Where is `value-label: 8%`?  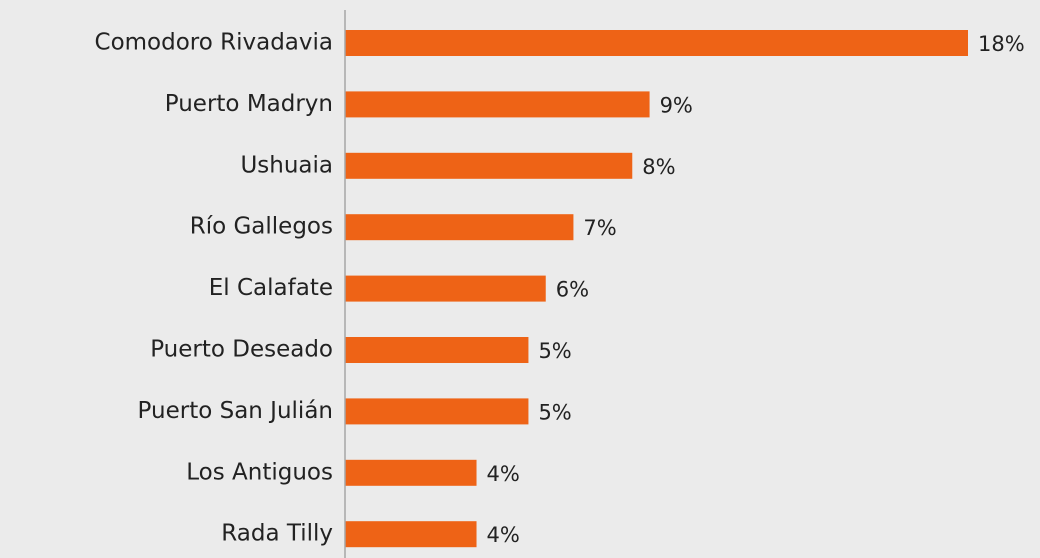
value-label: 8% is located at coordinates (658, 167).